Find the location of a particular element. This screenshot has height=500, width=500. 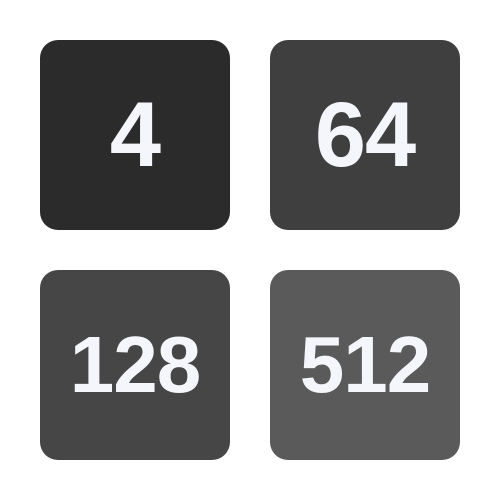

tile-64: 64 is located at coordinates (365, 135).